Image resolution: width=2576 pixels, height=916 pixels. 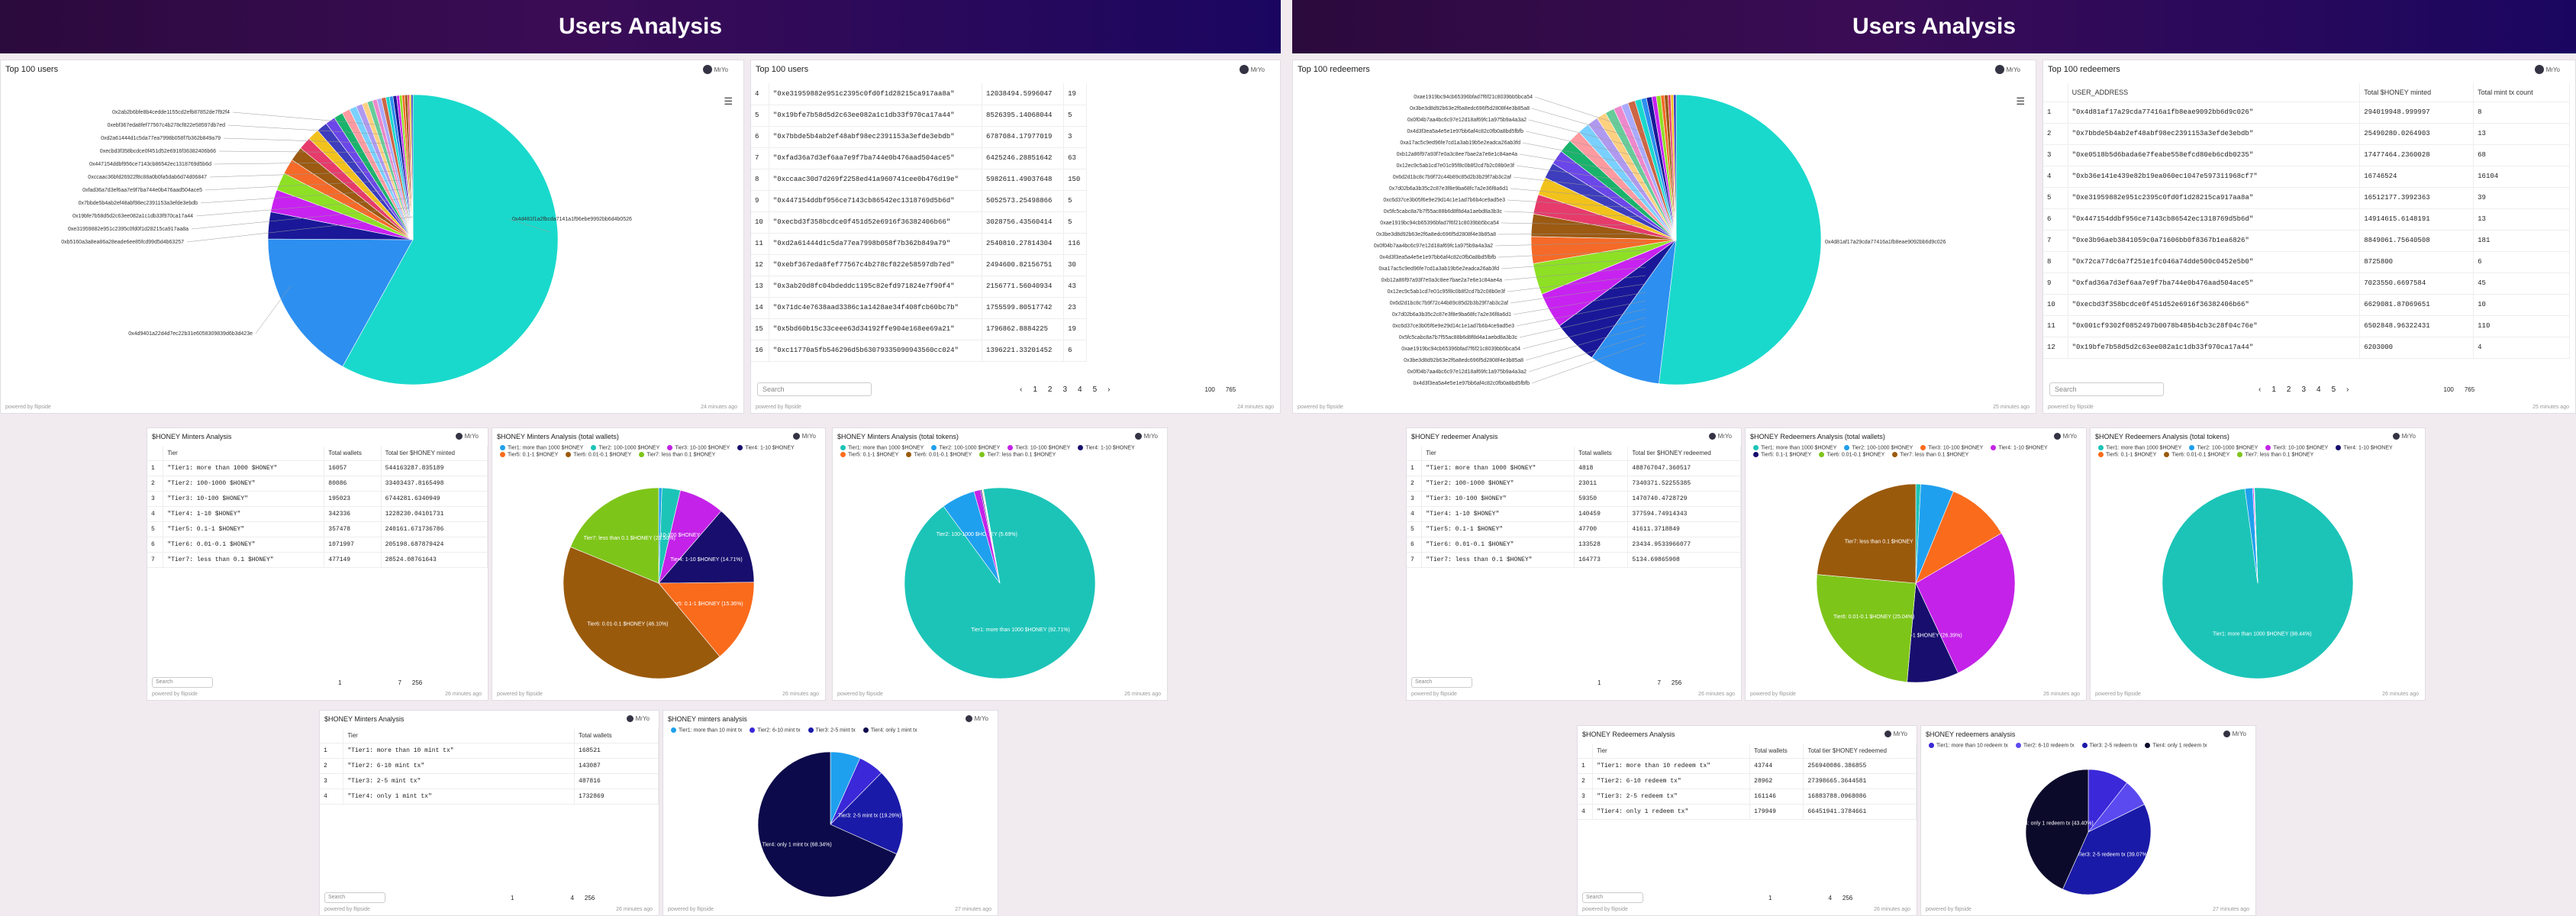 What do you see at coordinates (1231, 389) in the screenshot?
I see `page-size: 765` at bounding box center [1231, 389].